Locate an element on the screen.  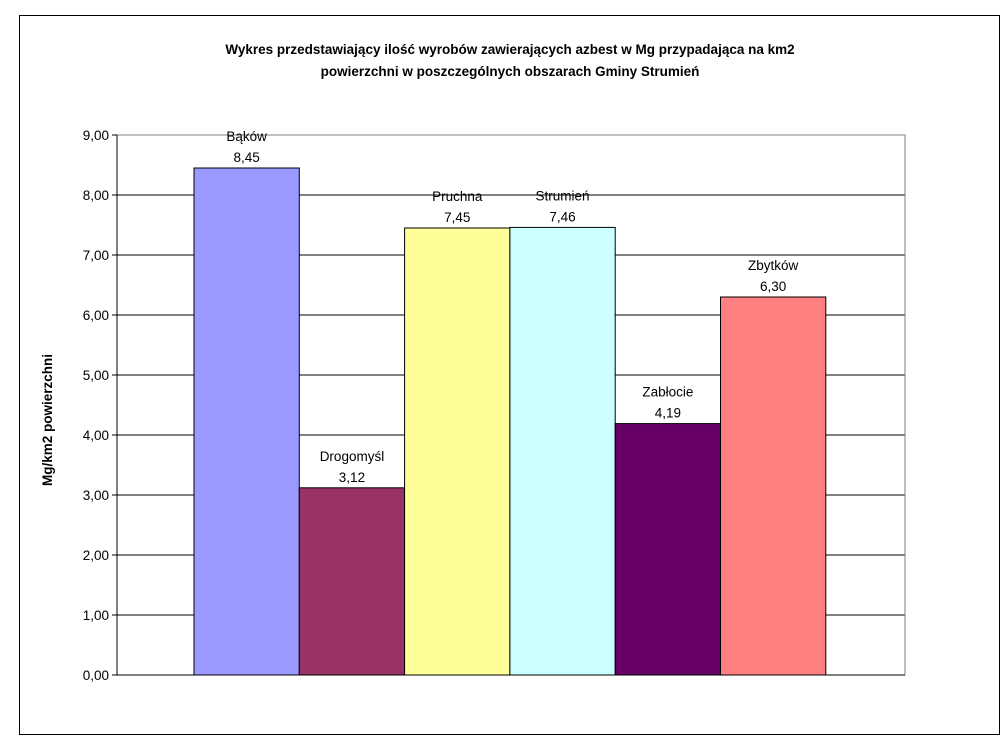
bar-category-label: Zbytków is located at coordinates (773, 265).